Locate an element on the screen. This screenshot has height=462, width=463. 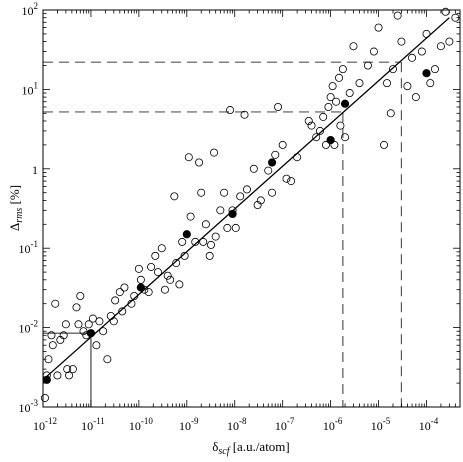
y-tick-label: 10⁻² is located at coordinates (29, 327).